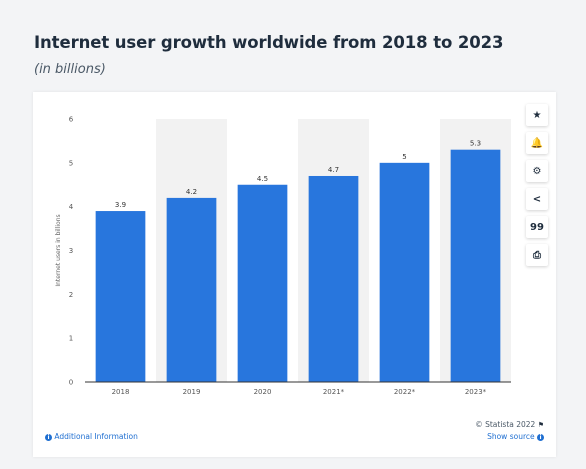 This screenshot has height=469, width=586. I want to click on star-icon: ★, so click(537, 115).